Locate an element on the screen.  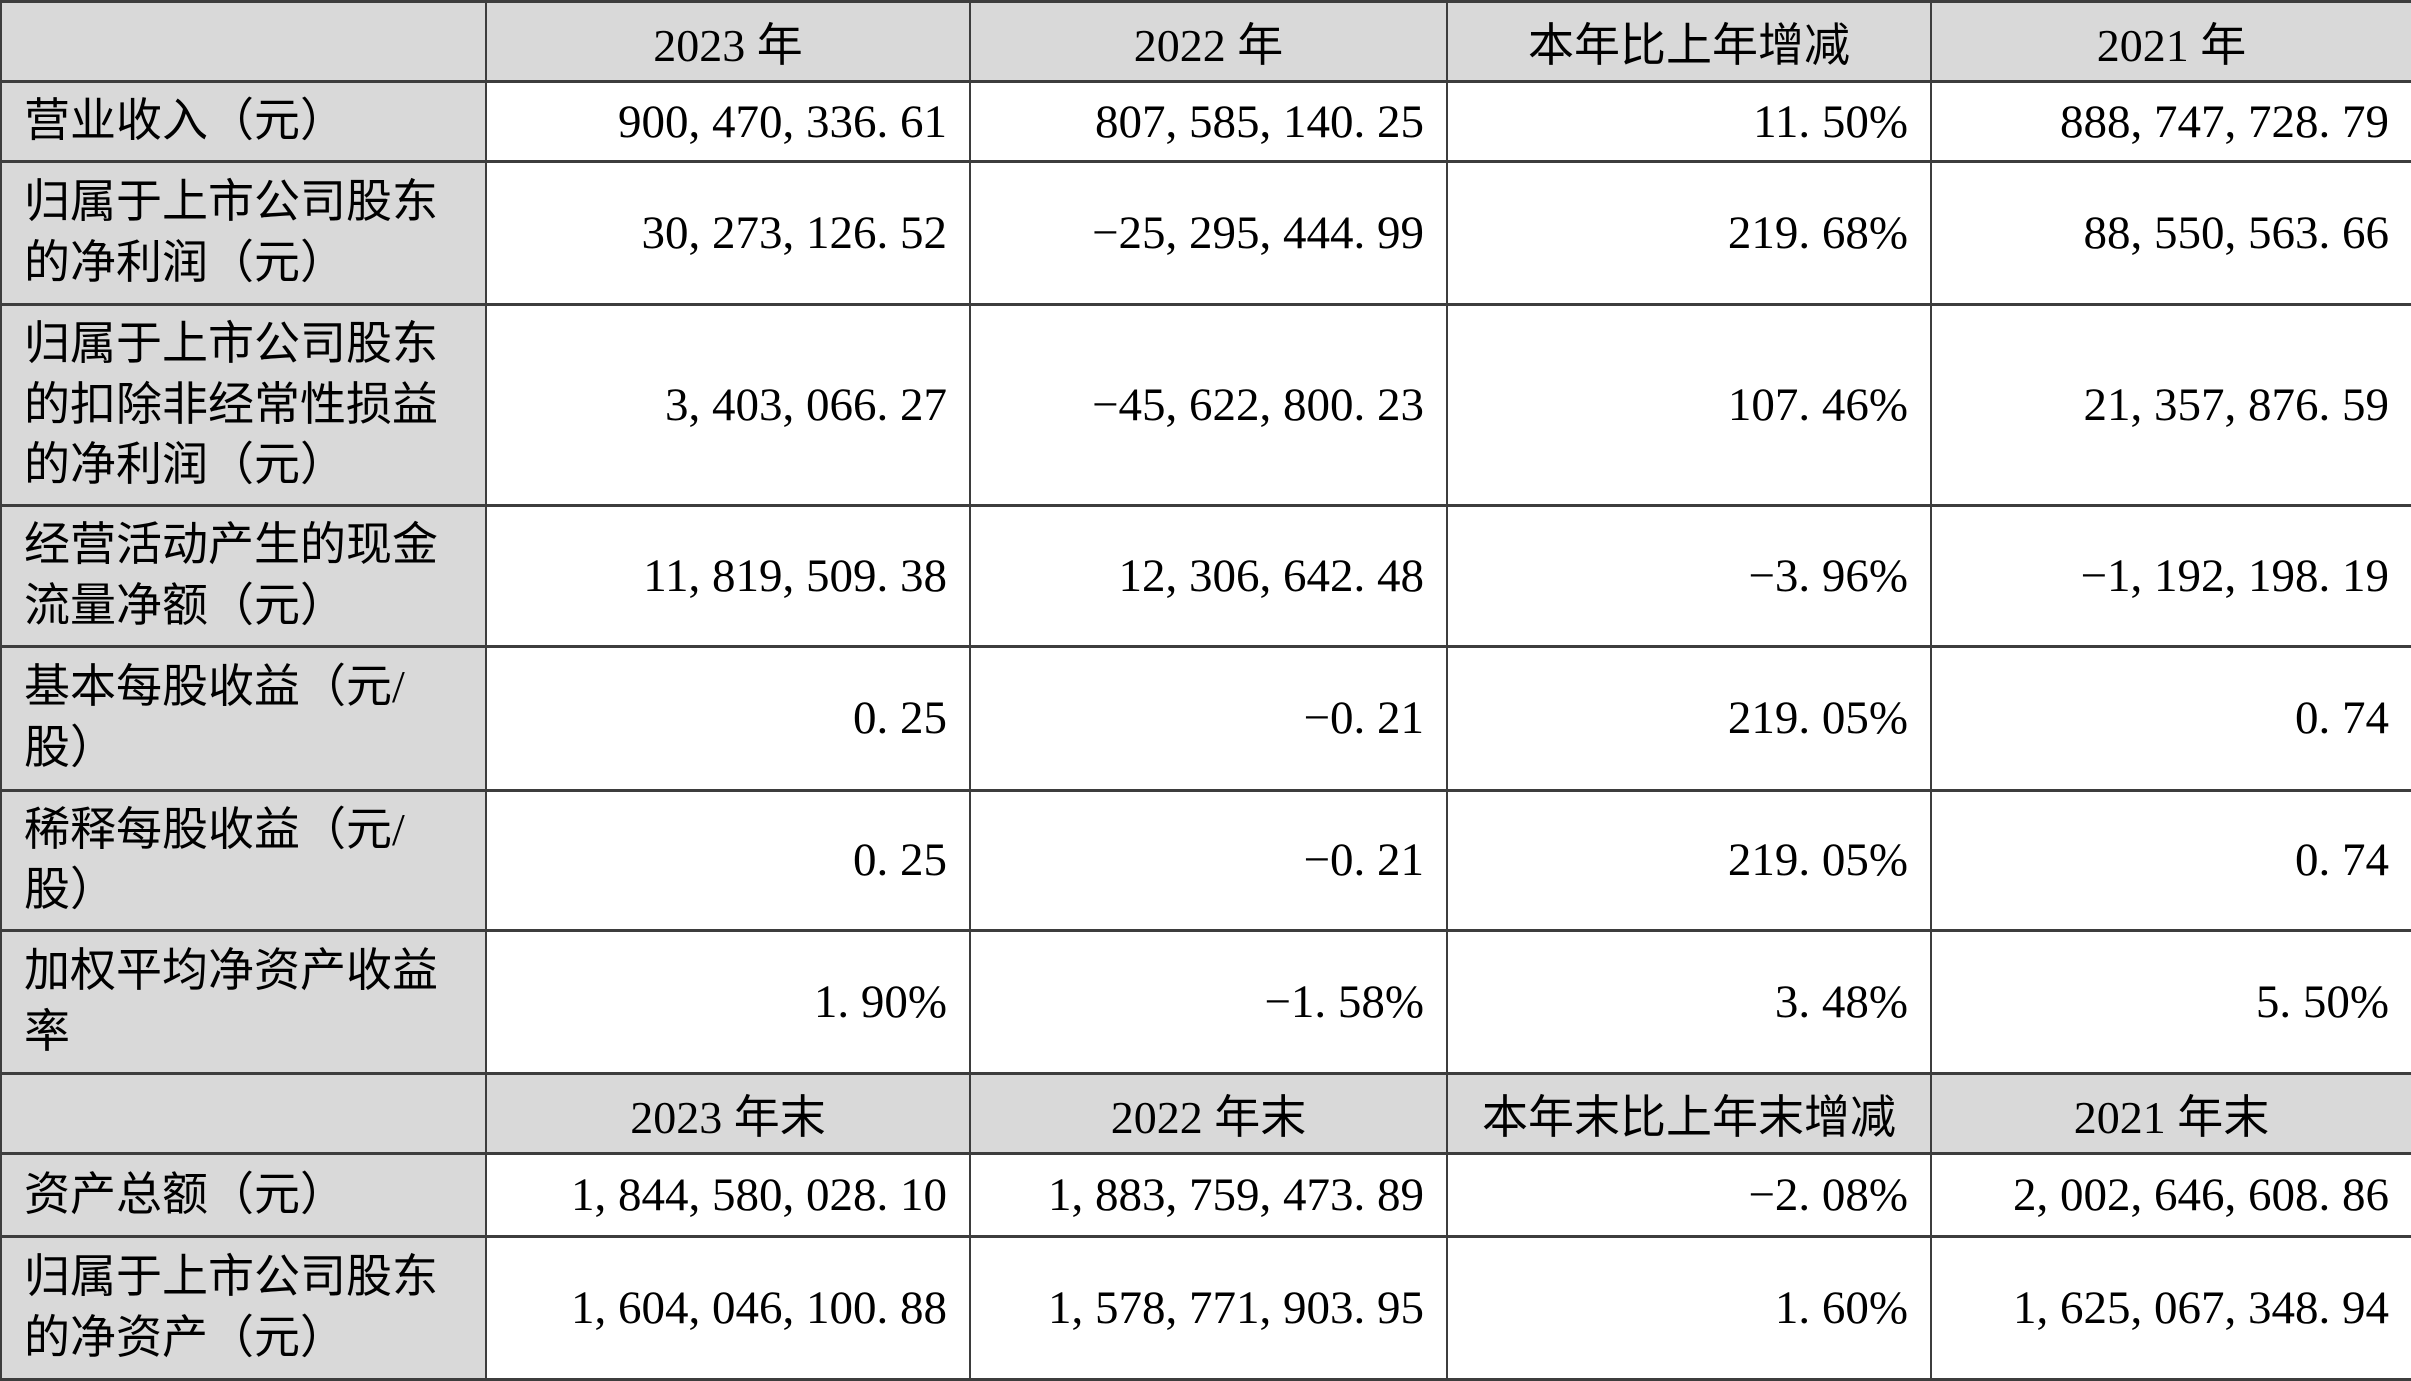
cell-roe-2021: 5. 50% is located at coordinates (2170, 1002).